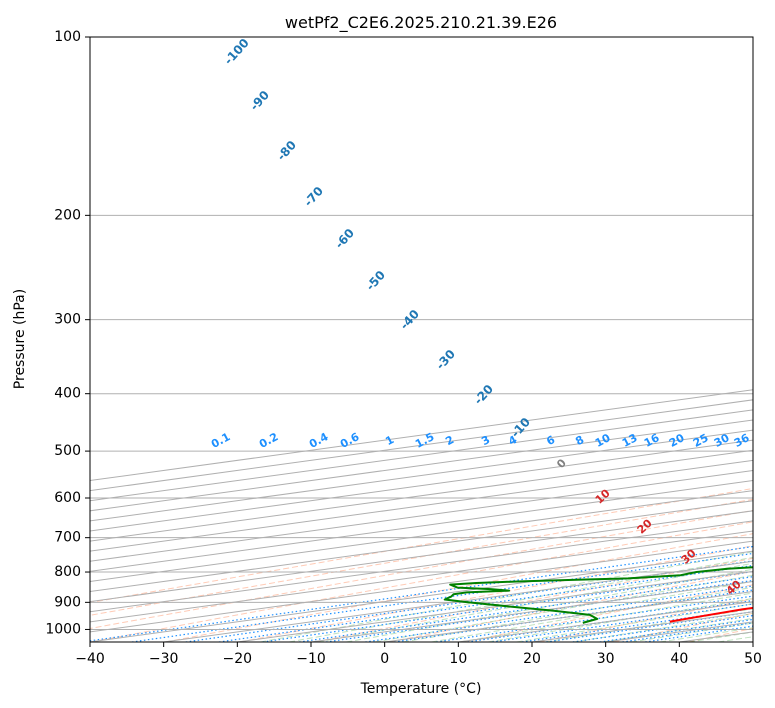 The height and width of the screenshot is (708, 775). I want to click on x-tick-label: 50, so click(753, 659).